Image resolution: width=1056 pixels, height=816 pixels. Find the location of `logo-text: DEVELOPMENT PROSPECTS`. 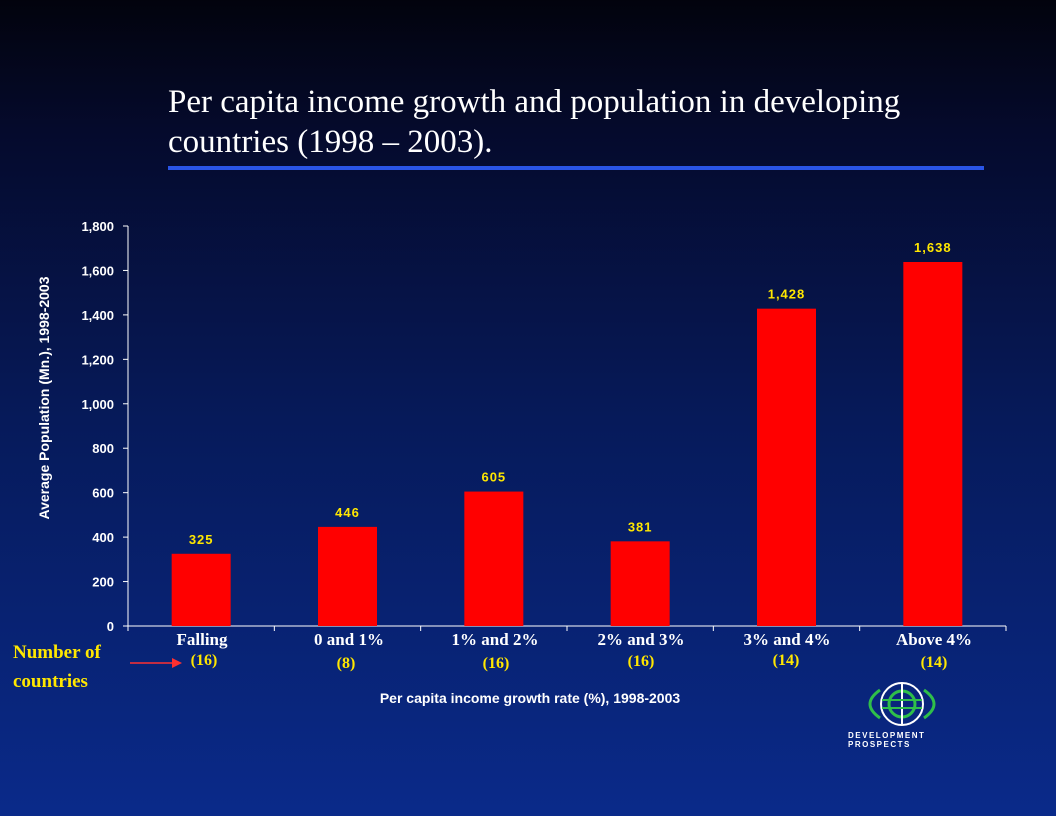

logo-text: DEVELOPMENT PROSPECTS is located at coordinates (887, 740).